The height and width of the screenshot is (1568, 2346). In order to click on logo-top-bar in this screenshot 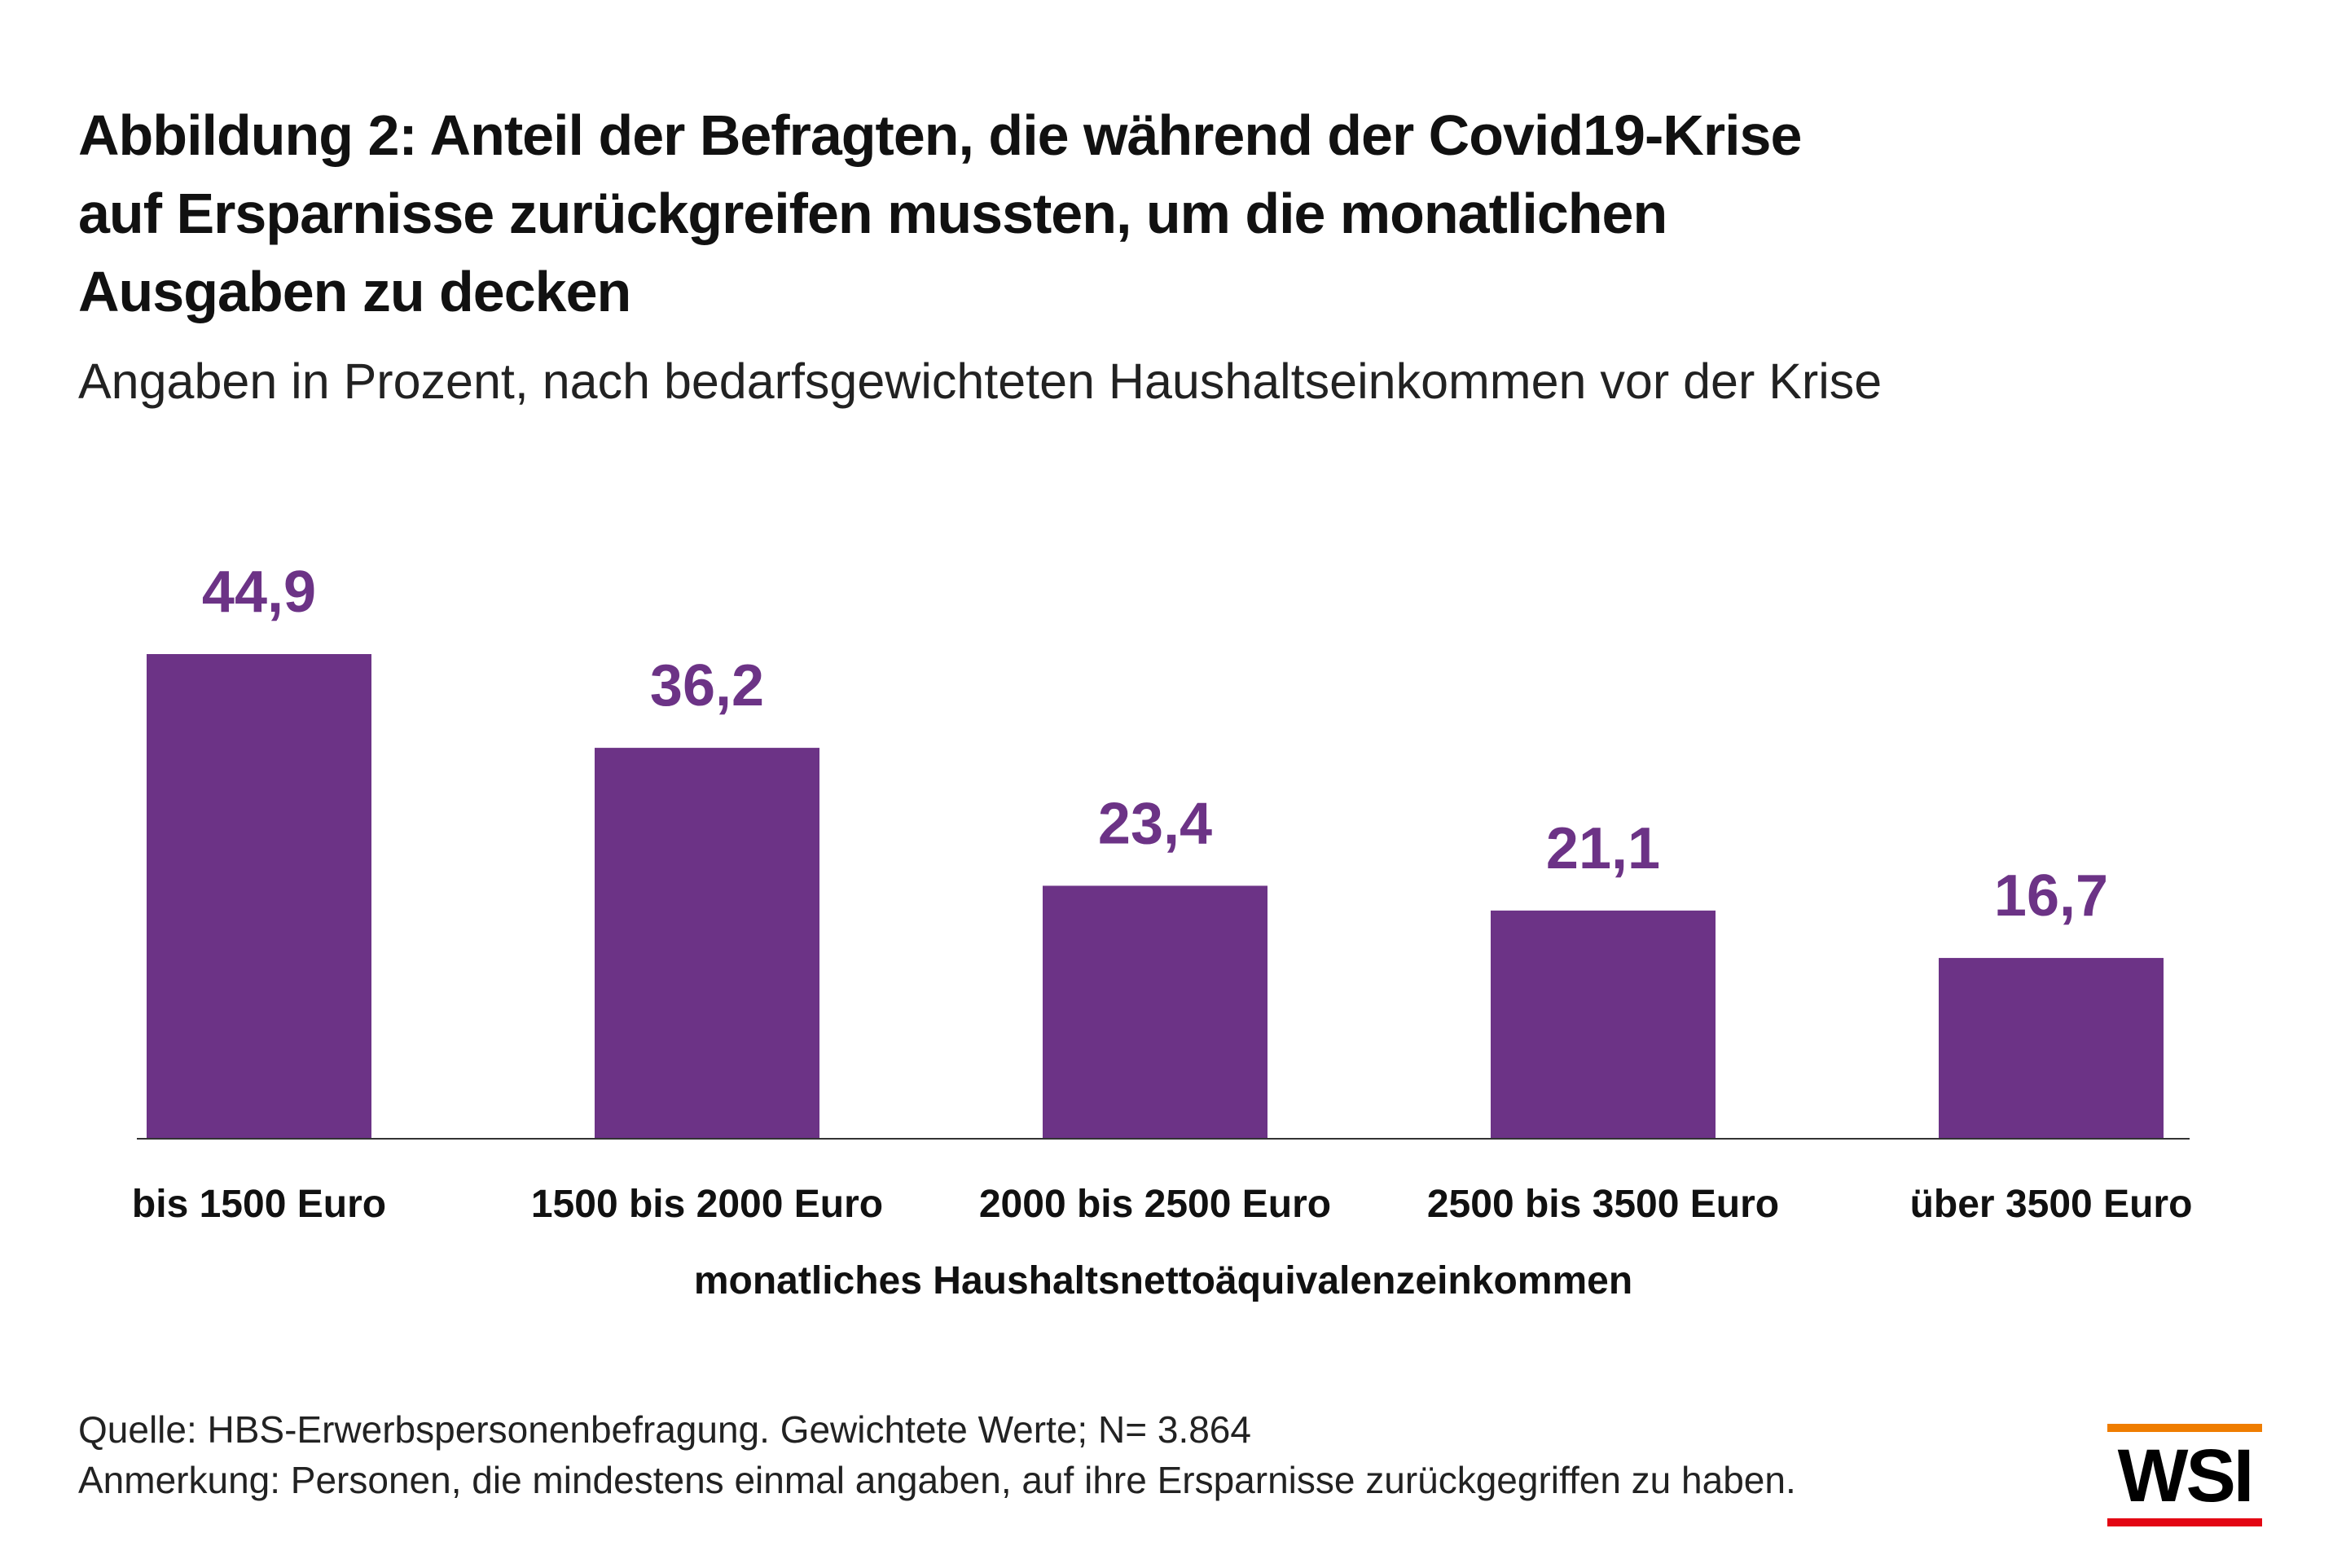, I will do `click(2184, 1428)`.